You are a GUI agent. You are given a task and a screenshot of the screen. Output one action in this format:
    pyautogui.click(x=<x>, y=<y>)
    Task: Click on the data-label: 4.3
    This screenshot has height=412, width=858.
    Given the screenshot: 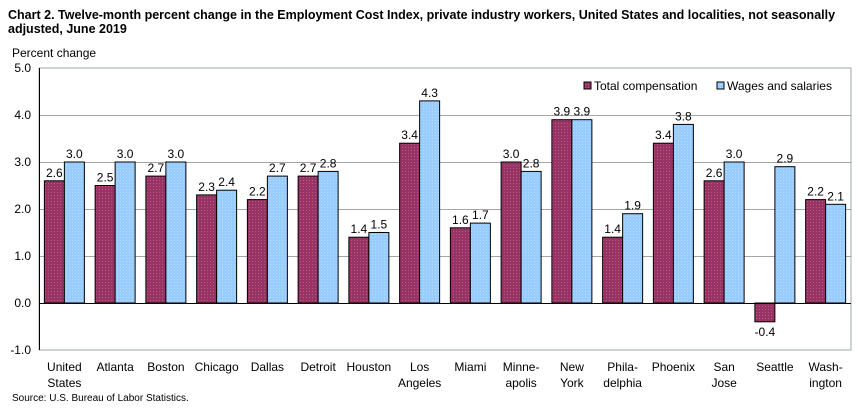 What is the action you would take?
    pyautogui.click(x=429, y=93)
    